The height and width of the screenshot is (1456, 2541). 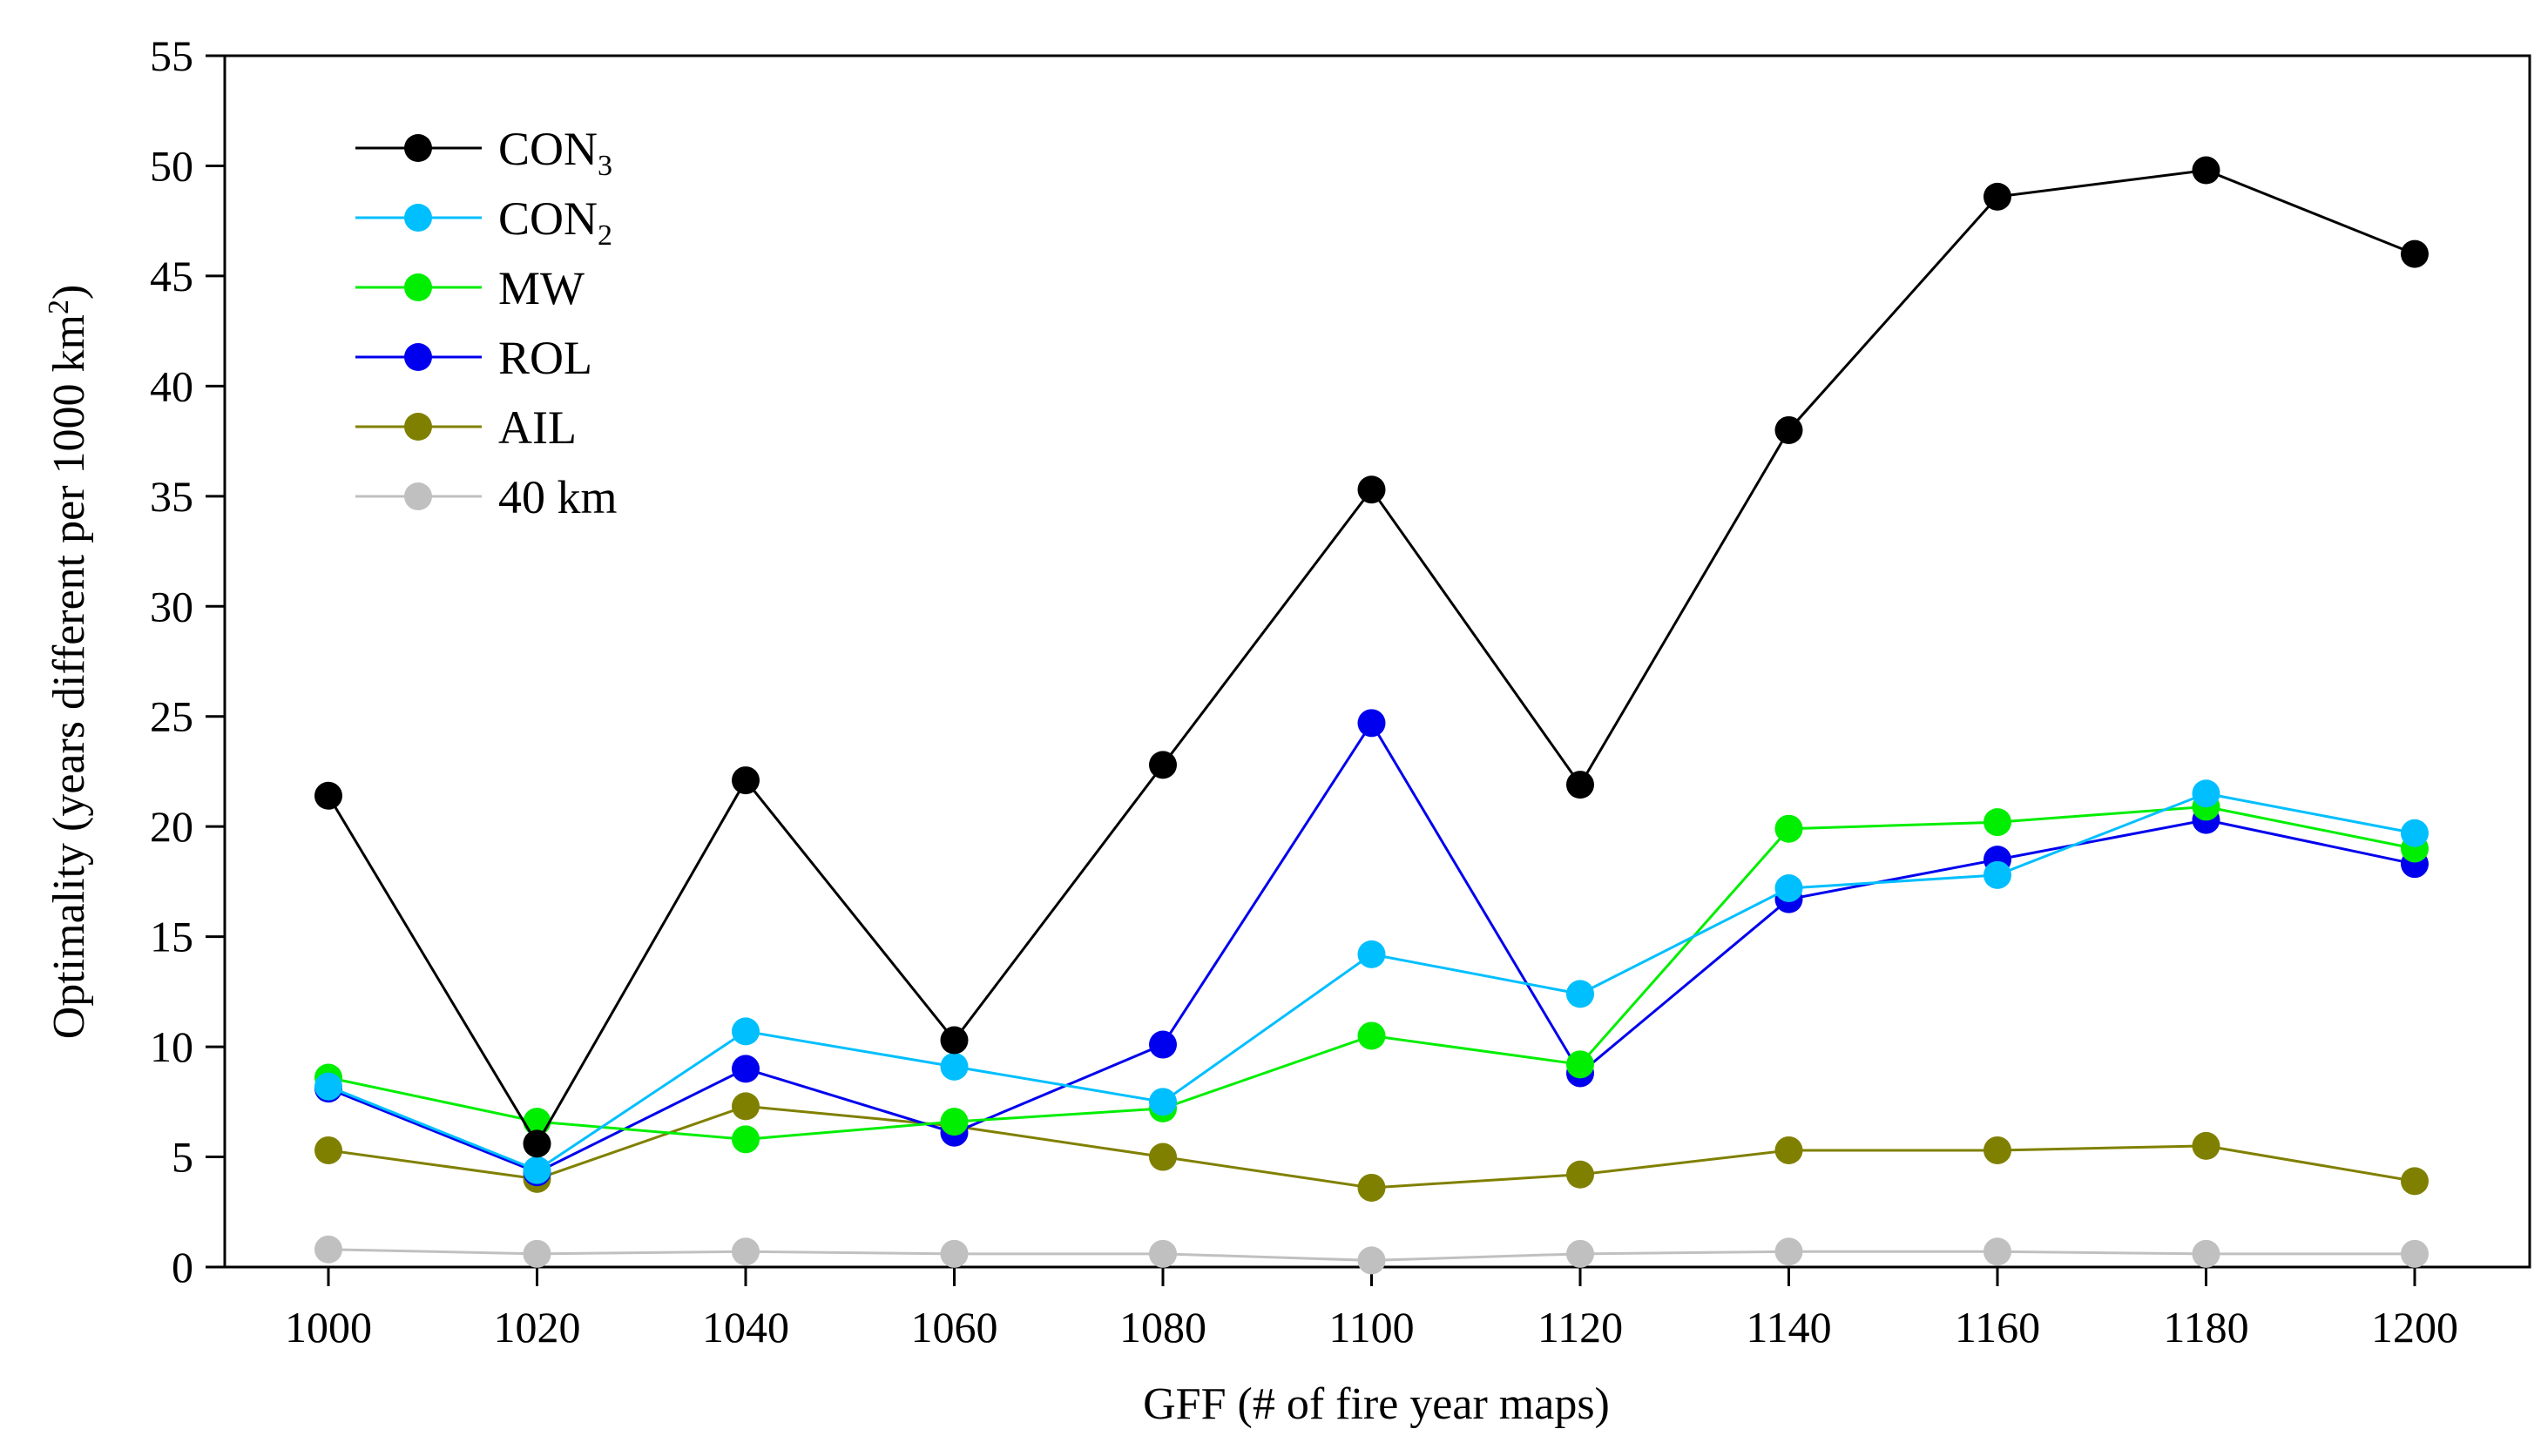 I want to click on y-tick-label: 45, so click(x=171, y=276).